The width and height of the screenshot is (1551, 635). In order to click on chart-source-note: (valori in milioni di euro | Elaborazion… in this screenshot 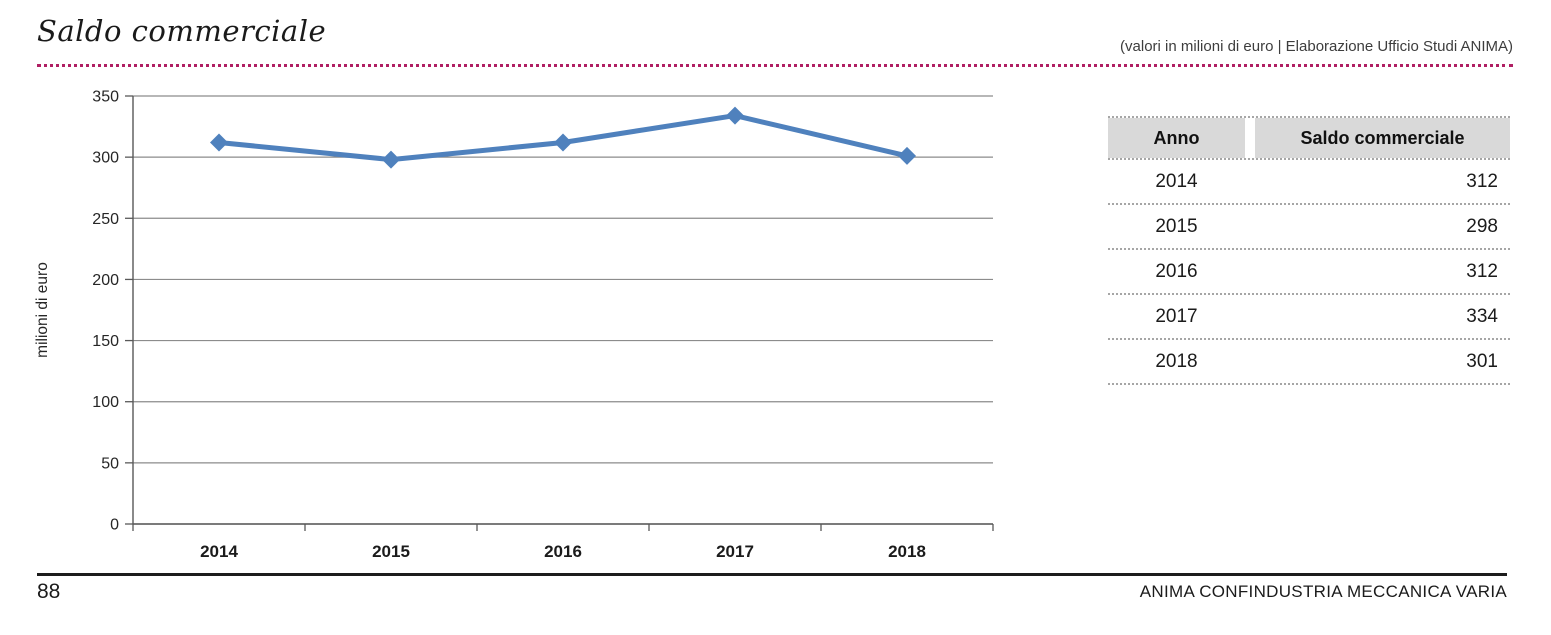, I will do `click(1316, 46)`.